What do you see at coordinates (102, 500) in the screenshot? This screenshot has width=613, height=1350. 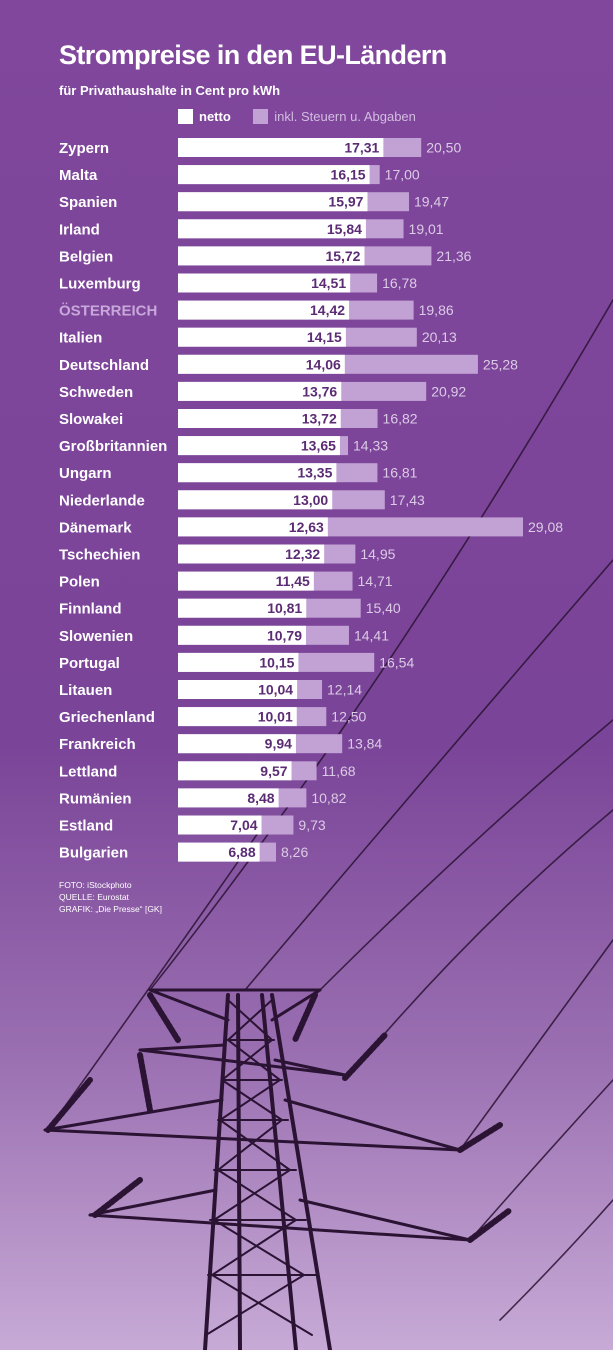 I see `country-label-niederlande: Niederlande` at bounding box center [102, 500].